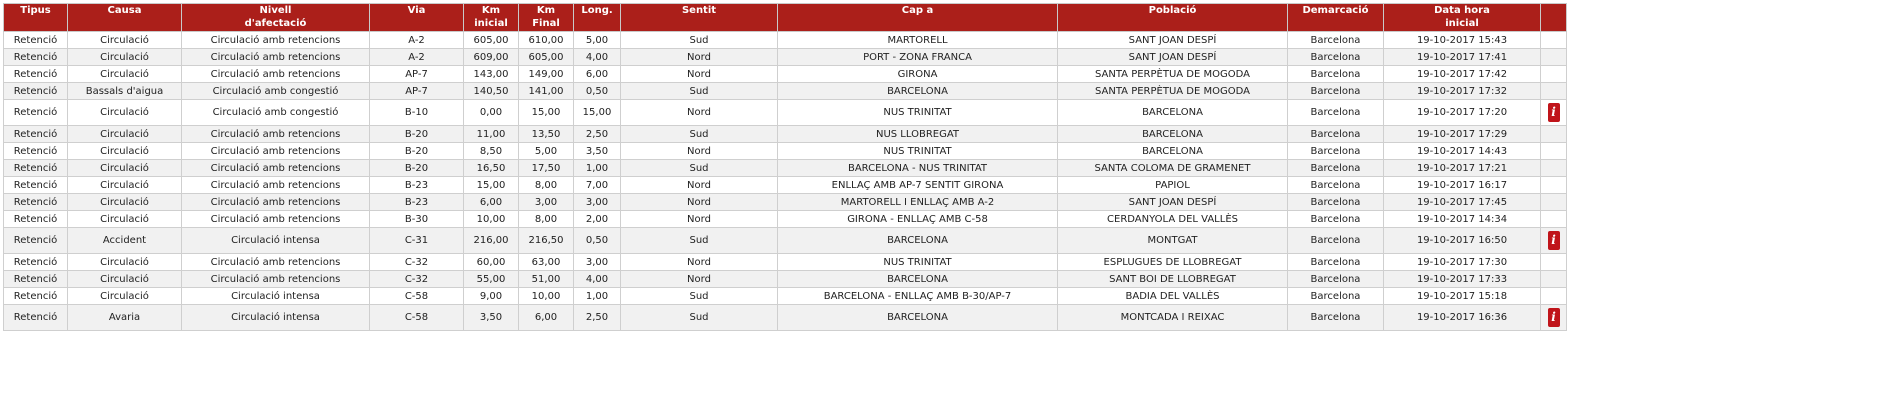  I want to click on table-cell: 140,50, so click(491, 91).